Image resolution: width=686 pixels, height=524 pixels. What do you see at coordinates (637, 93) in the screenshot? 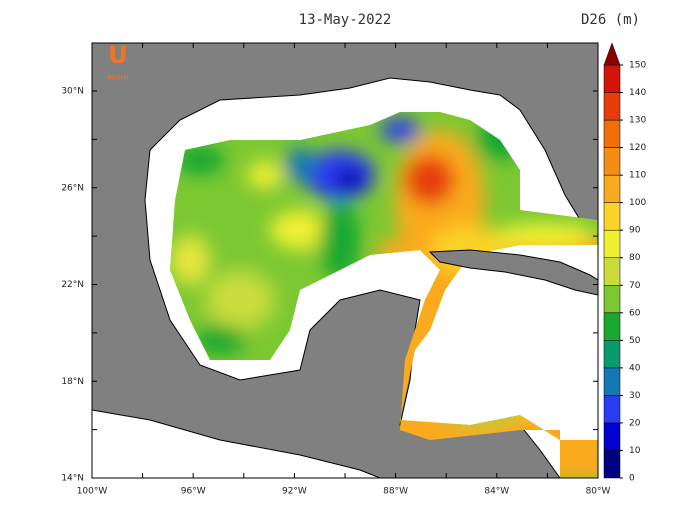
I see `colorbar-label: 140` at bounding box center [637, 93].